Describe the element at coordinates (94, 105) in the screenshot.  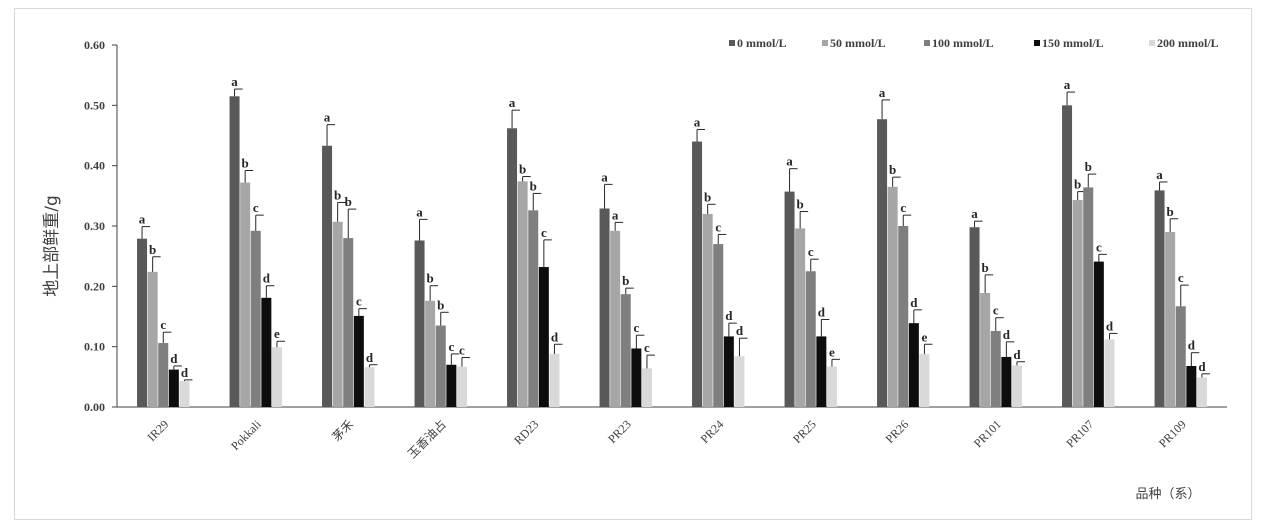
I see `y-tick-label: 0.50` at that location.